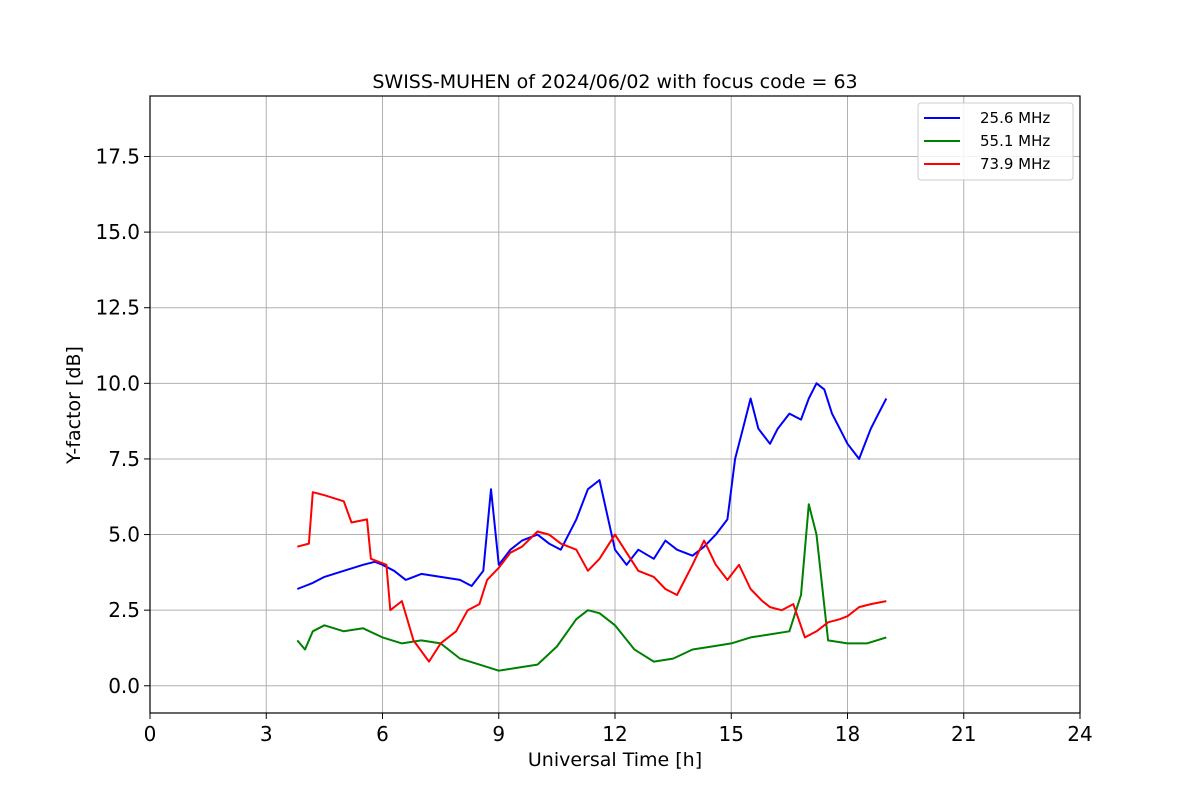  Describe the element at coordinates (498, 734) in the screenshot. I see `x-tick-label: 9` at that location.